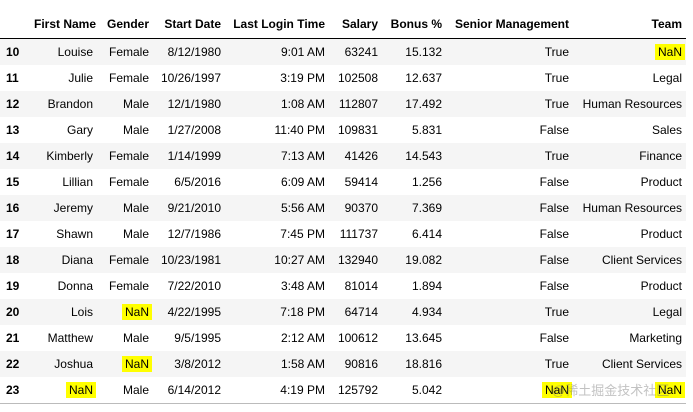 The width and height of the screenshot is (693, 412). Describe the element at coordinates (197, 364) in the screenshot. I see `cell-start-date: 3/8/2012` at that location.